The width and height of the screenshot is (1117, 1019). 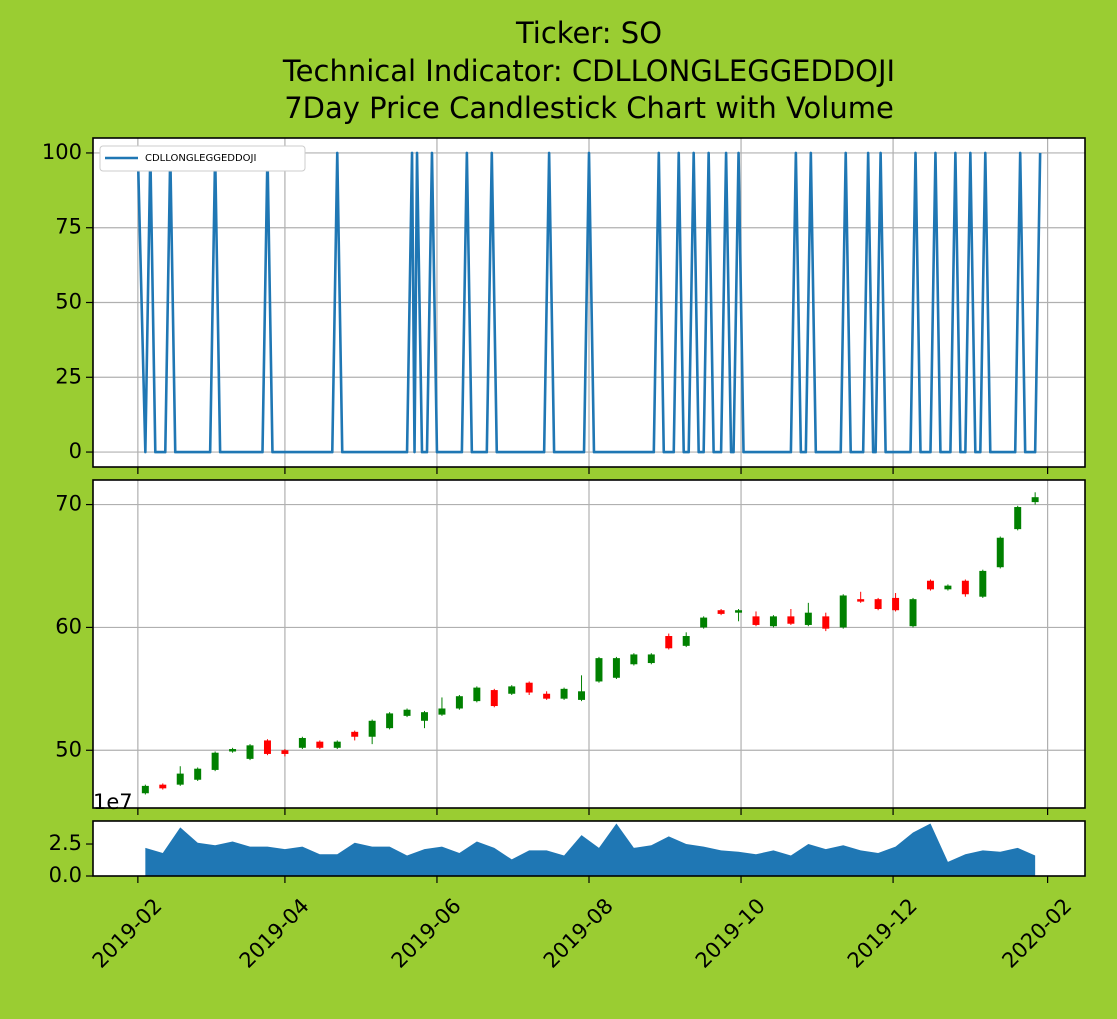 I want to click on legend: CDLLONGLEGGEDDOJI, so click(x=202, y=158).